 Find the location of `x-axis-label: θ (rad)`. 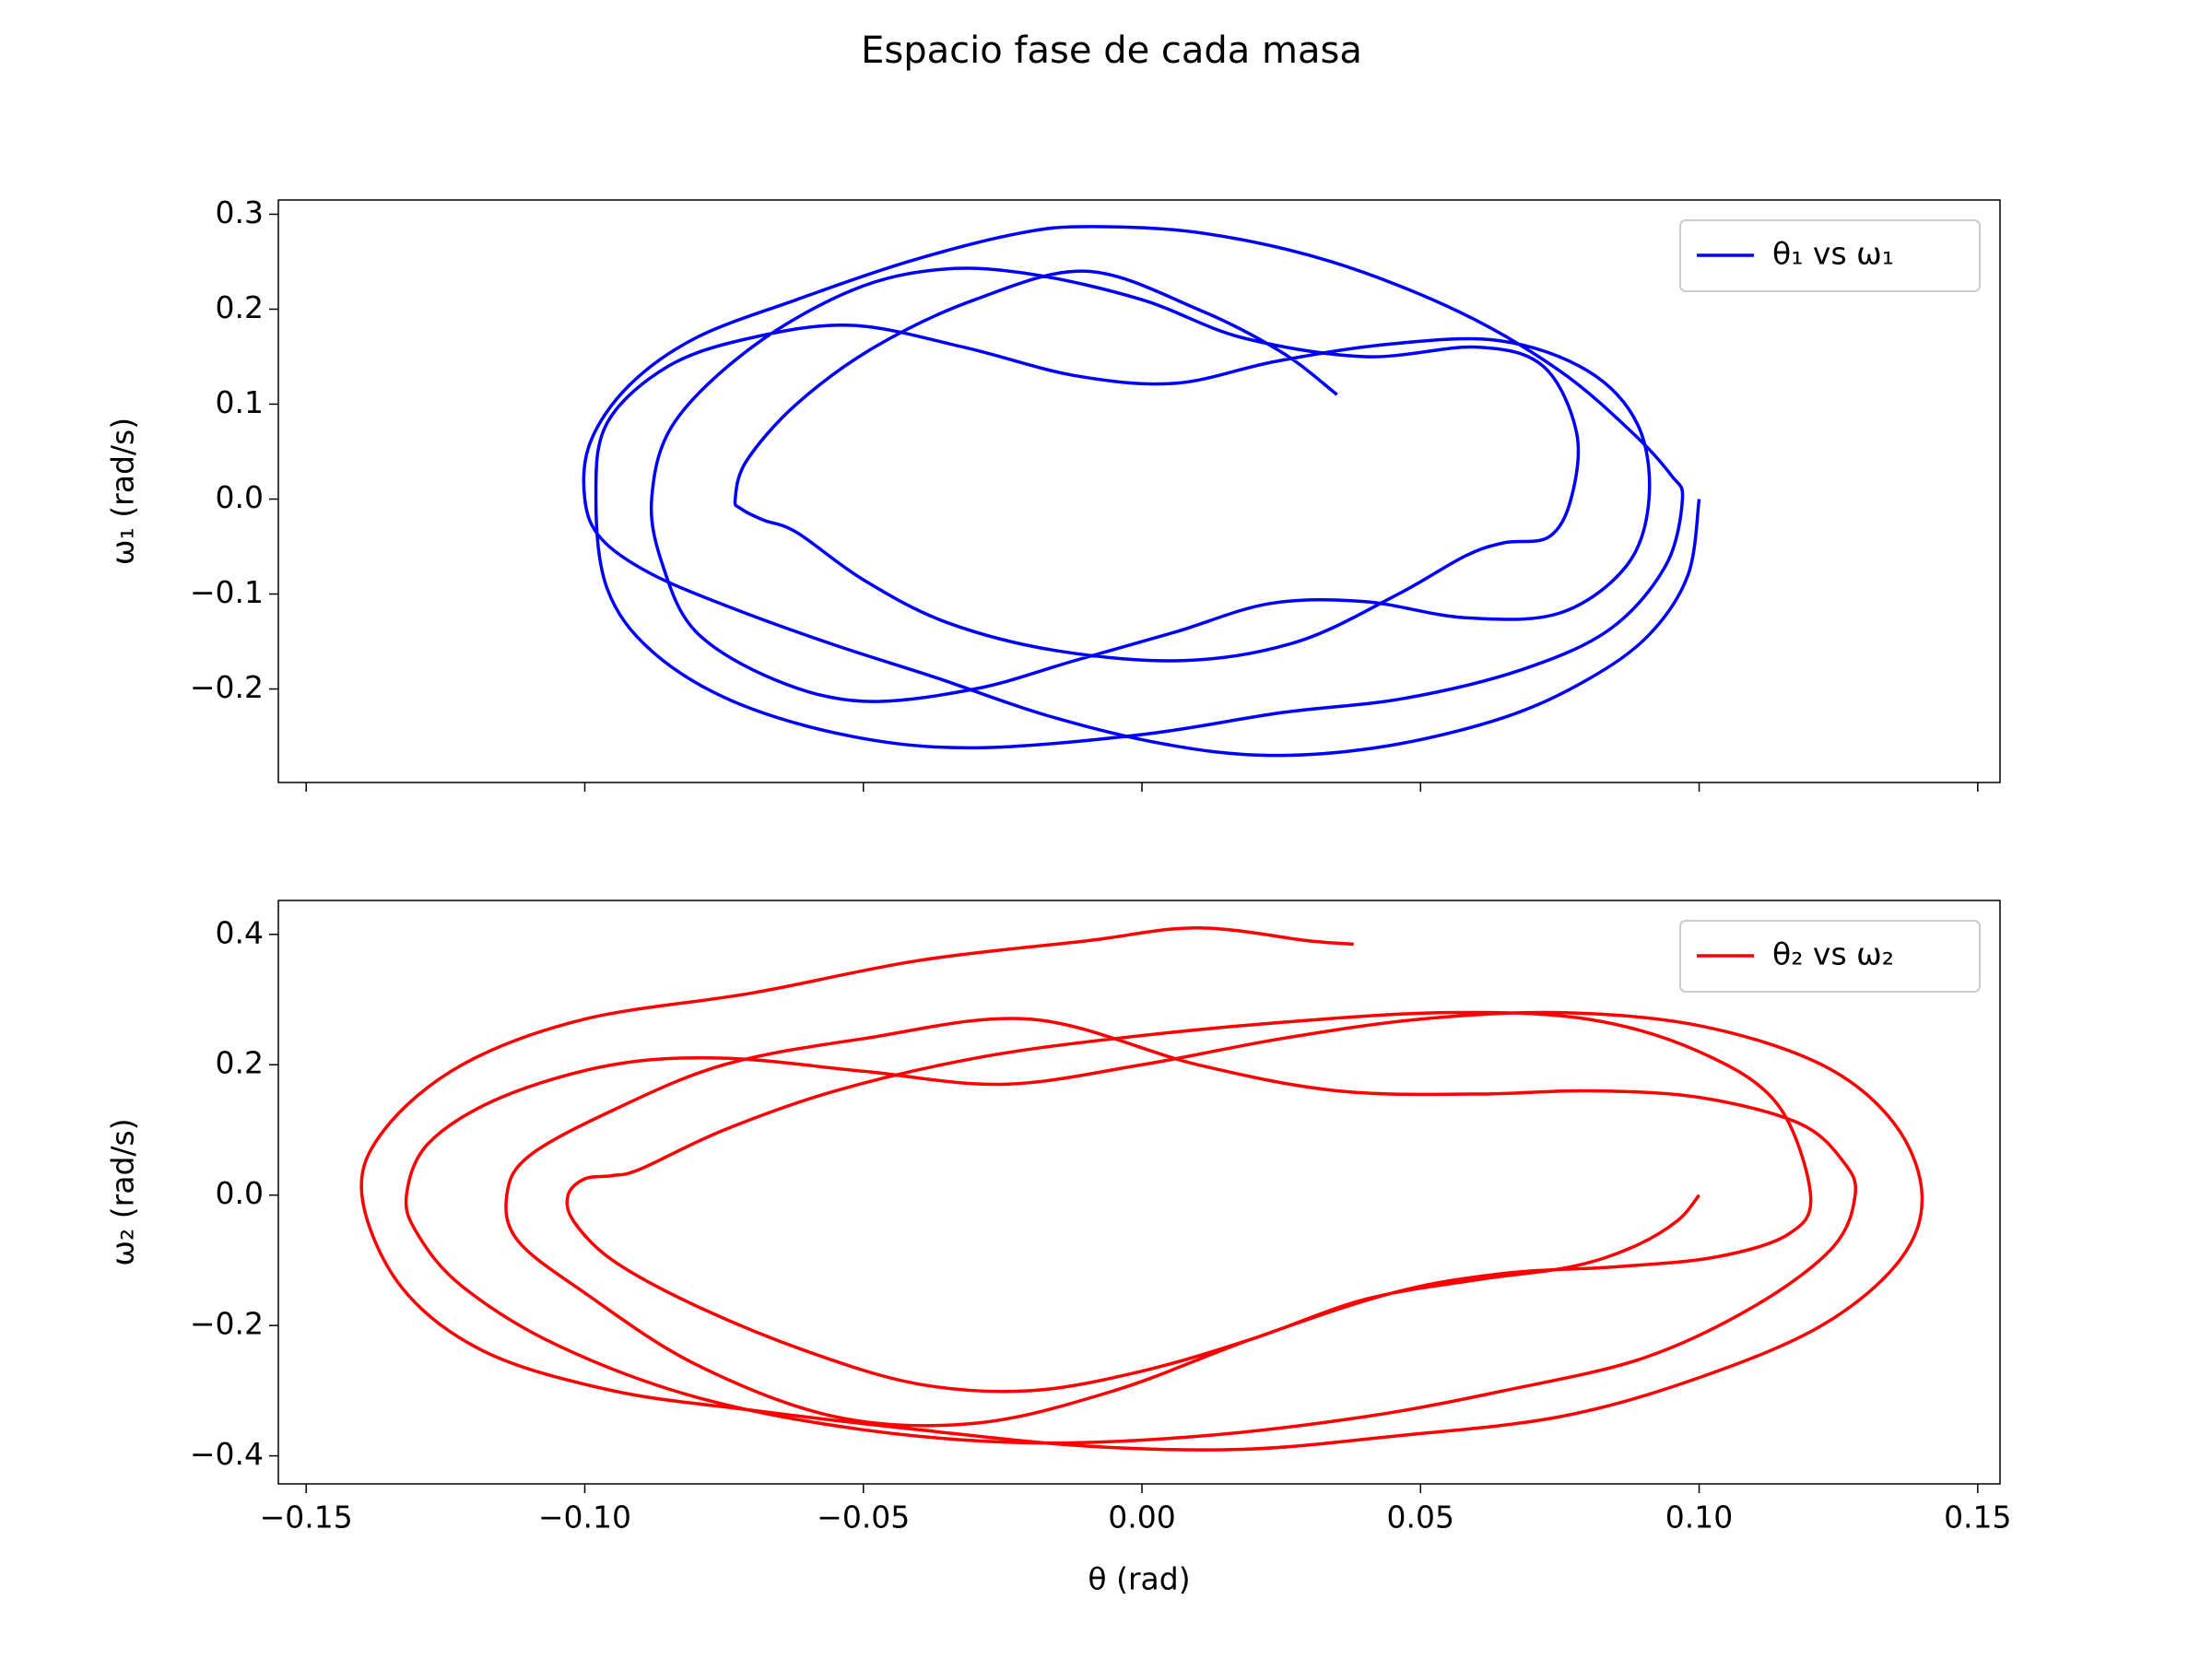

x-axis-label: θ (rad) is located at coordinates (1139, 1579).